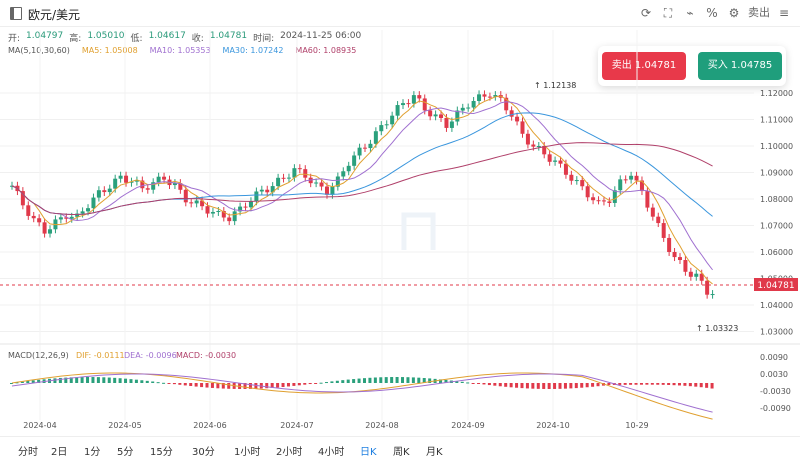 The width and height of the screenshot is (800, 460). What do you see at coordinates (16, 13) in the screenshot?
I see `panel-toggle-icon` at bounding box center [16, 13].